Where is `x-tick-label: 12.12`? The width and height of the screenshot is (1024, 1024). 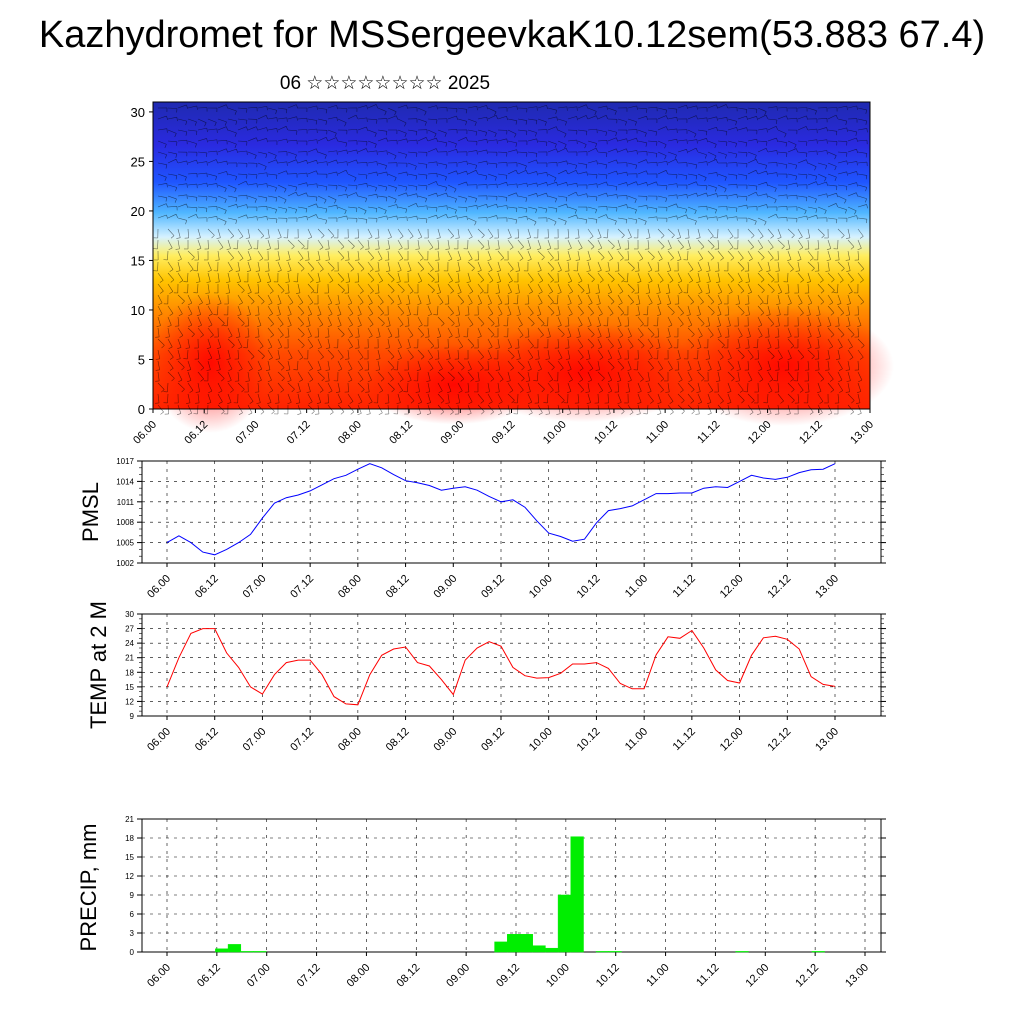 x-tick-label: 12.12 is located at coordinates (779, 740).